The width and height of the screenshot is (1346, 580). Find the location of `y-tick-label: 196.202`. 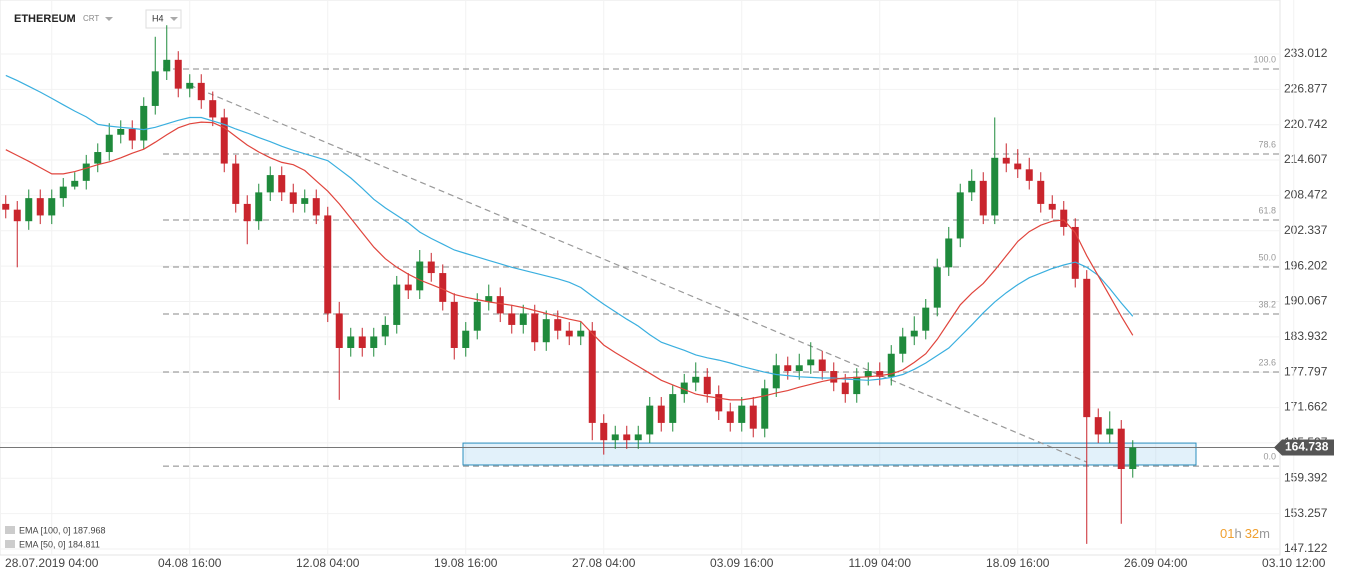

y-tick-label: 196.202 is located at coordinates (1306, 265).